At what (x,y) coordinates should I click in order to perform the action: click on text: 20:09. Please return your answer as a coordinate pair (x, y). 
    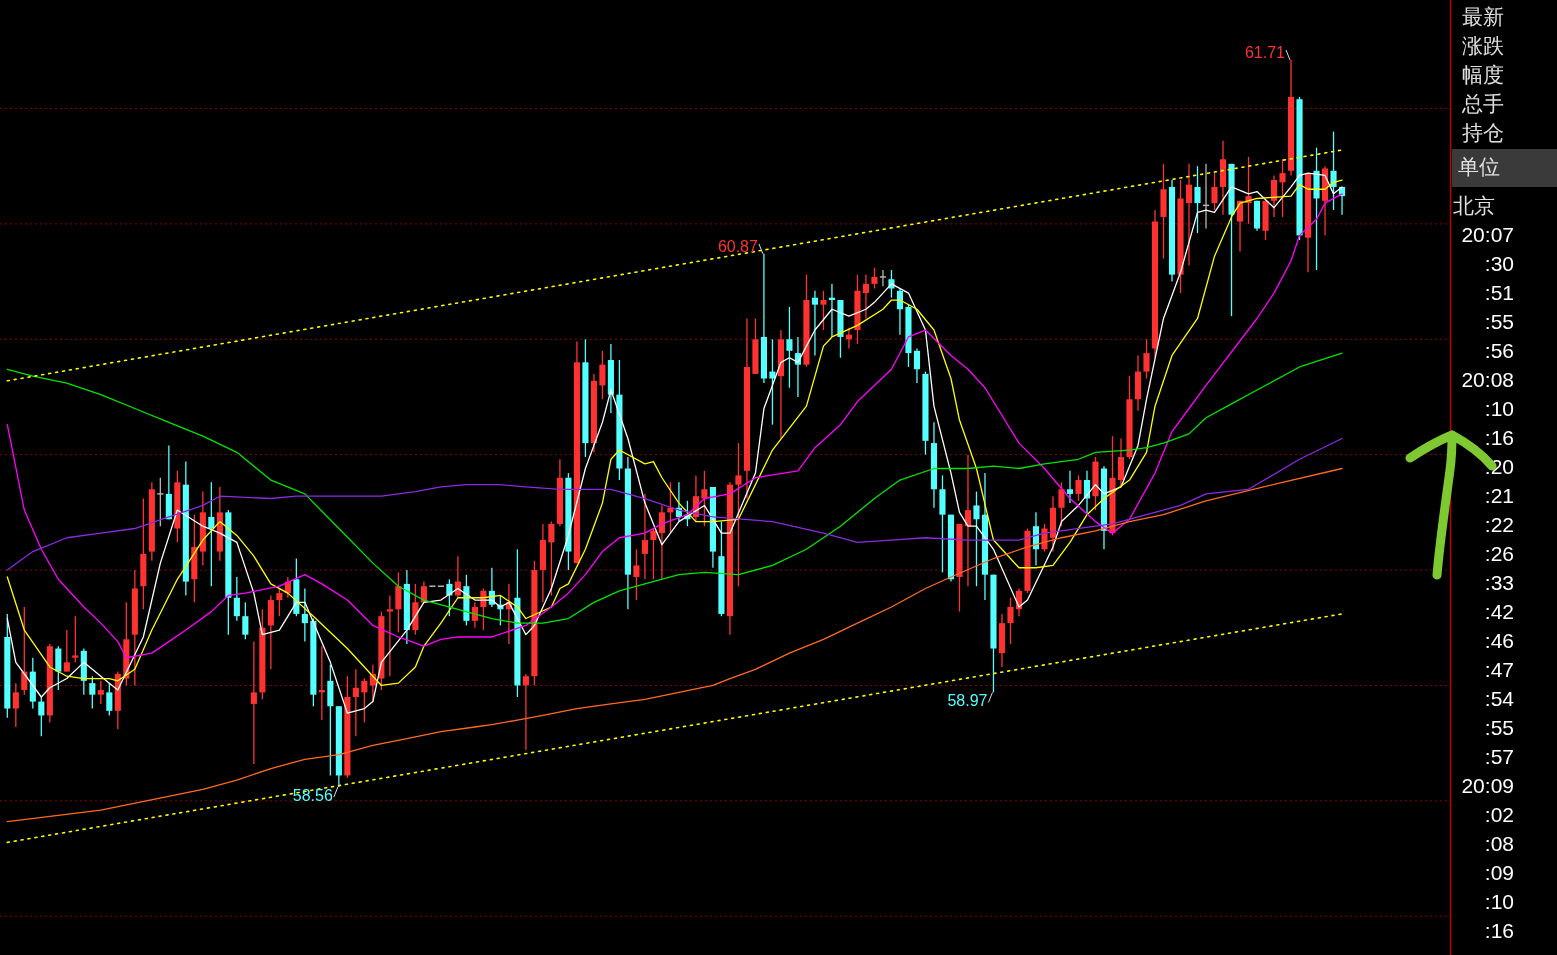
    Looking at the image, I should click on (1487, 785).